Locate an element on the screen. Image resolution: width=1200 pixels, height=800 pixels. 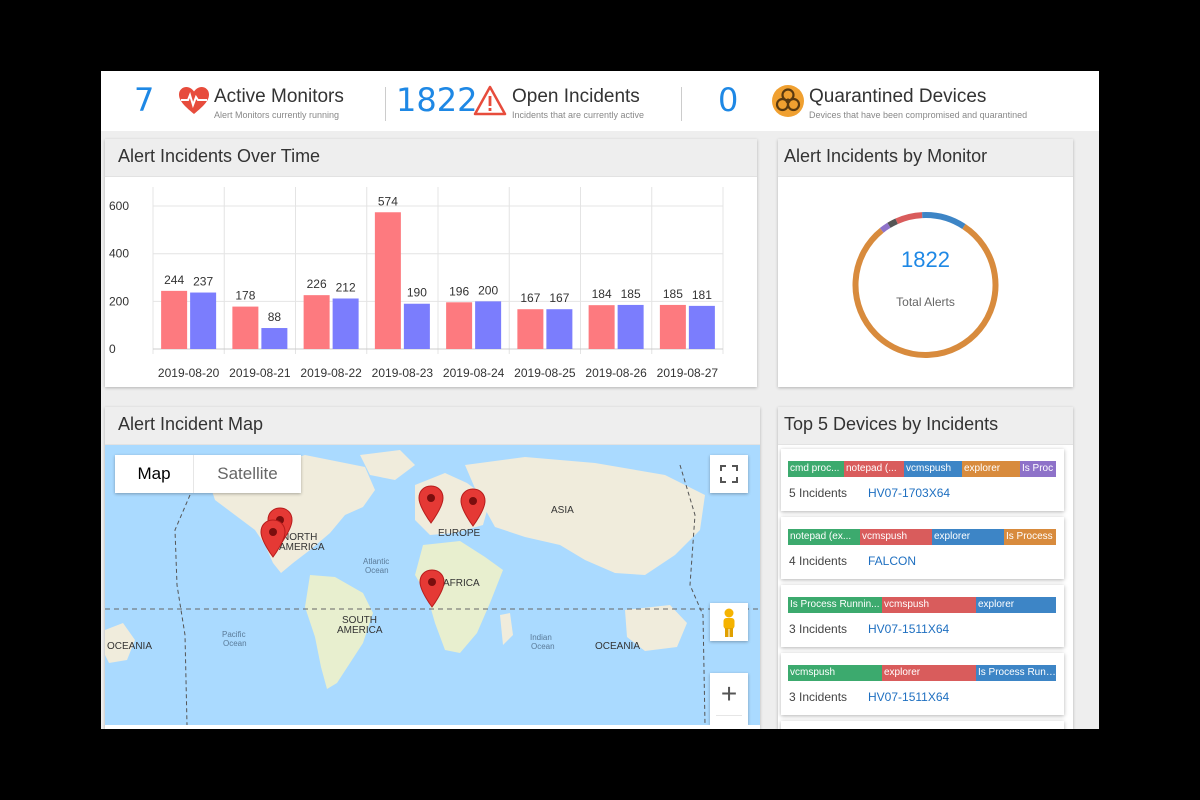
australia-edge-landmass is located at coordinates (120, 643).